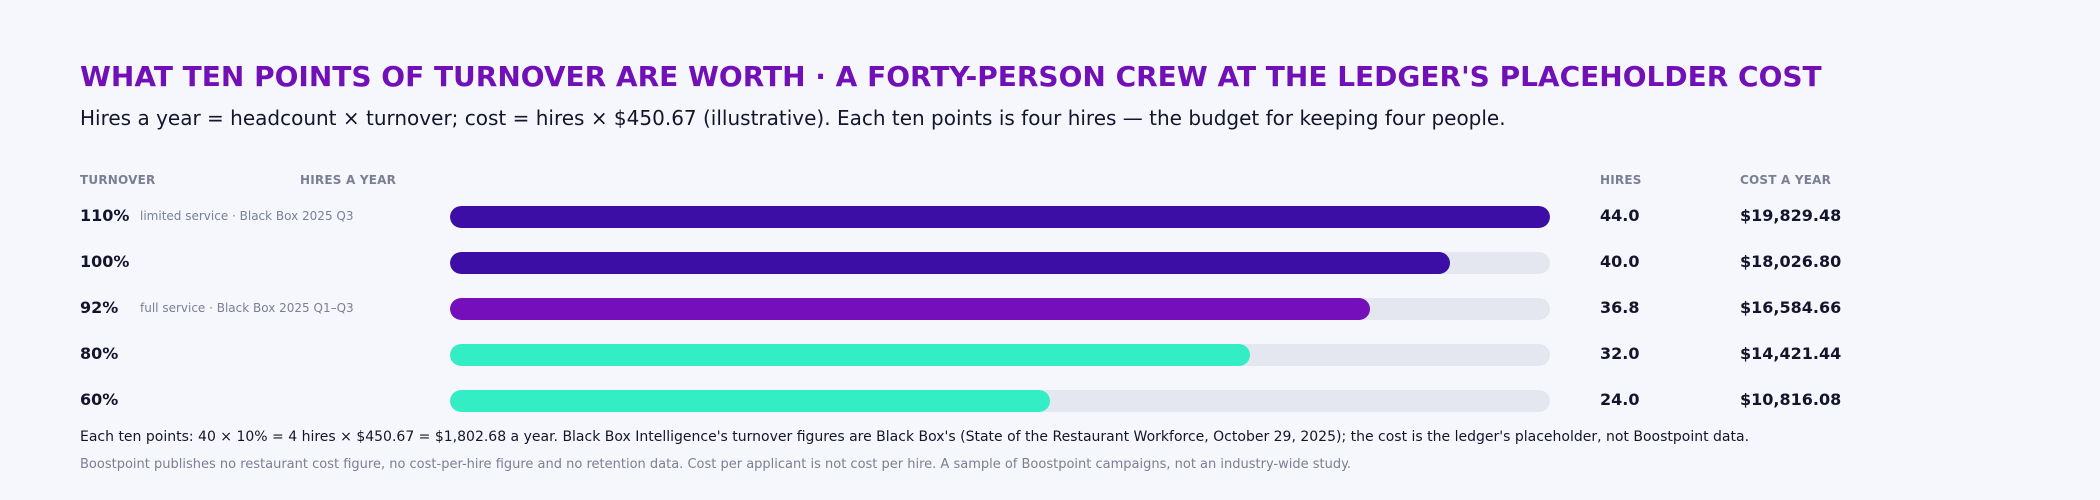  What do you see at coordinates (1791, 399) in the screenshot?
I see `cost-value: $10,816.08` at bounding box center [1791, 399].